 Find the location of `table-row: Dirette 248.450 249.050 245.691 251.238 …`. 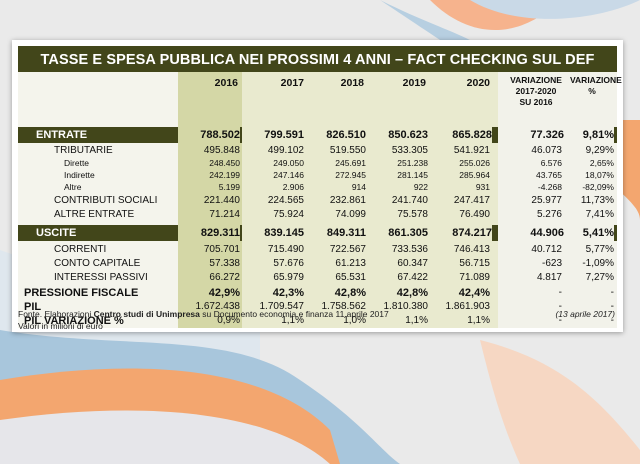

table-row: Dirette 248.450 249.050 245.691 251.238 … is located at coordinates (317, 163).